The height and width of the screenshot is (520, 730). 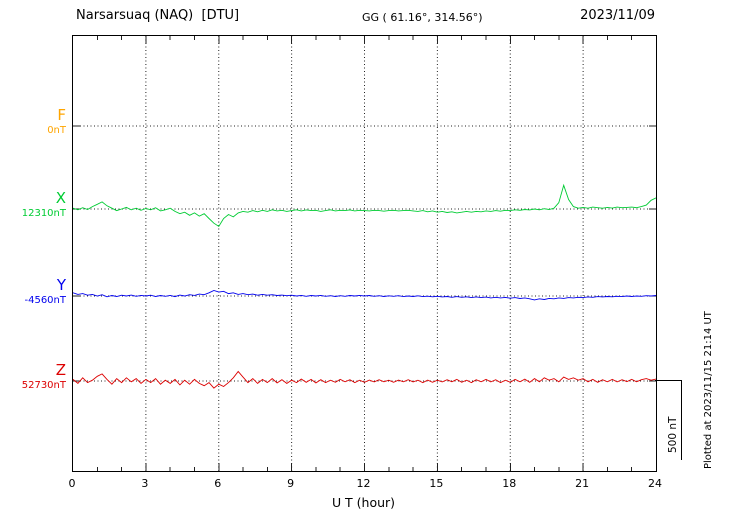 What do you see at coordinates (43, 385) in the screenshot?
I see `trace-baseline-value-z: 52730nT` at bounding box center [43, 385].